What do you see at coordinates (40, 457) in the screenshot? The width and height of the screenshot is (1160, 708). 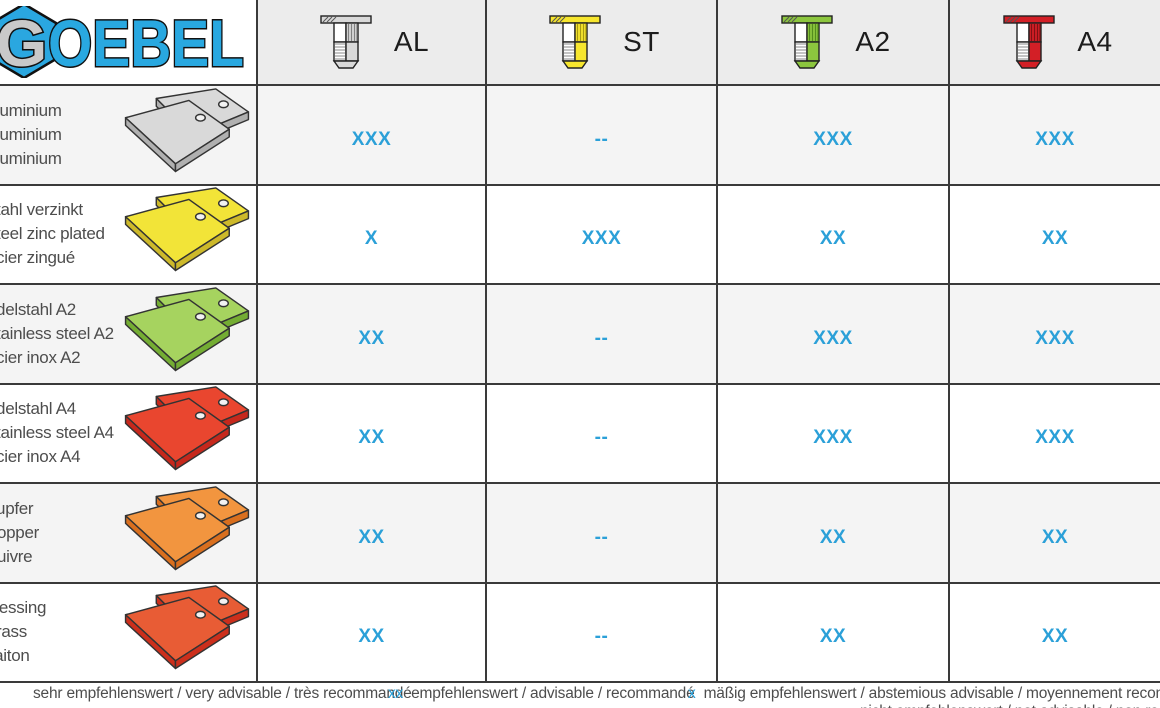 I see `material-name-fr: Acier inox A4` at bounding box center [40, 457].